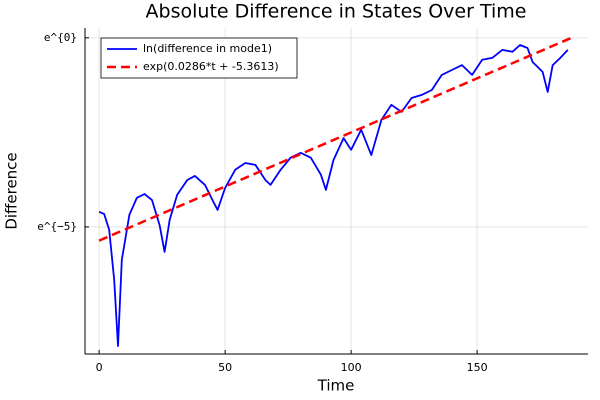  Describe the element at coordinates (211, 66) in the screenshot. I see `legend-label: exp(0.0286*t + -5.3613)` at that location.